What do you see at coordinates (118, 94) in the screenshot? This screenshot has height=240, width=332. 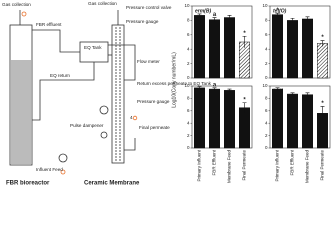 I see `membrane` at bounding box center [118, 94].